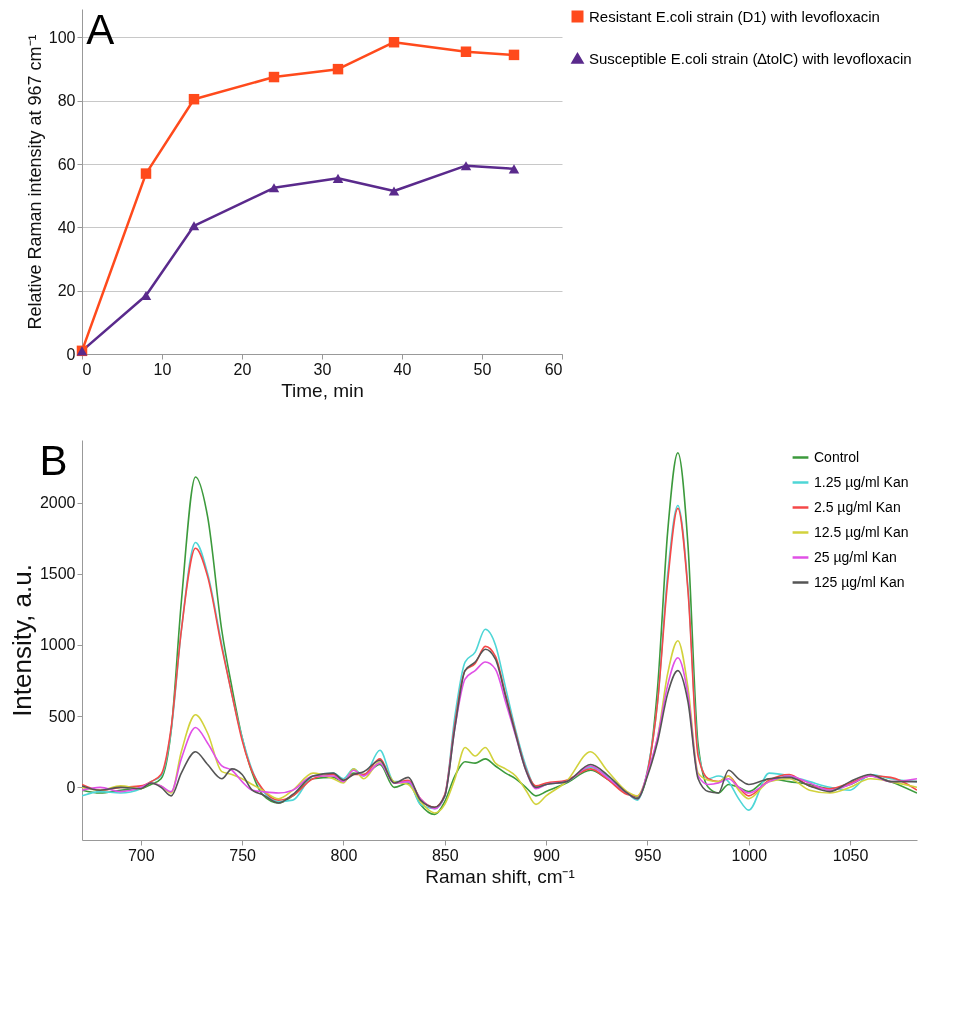 The width and height of the screenshot is (962, 1009). What do you see at coordinates (243, 855) in the screenshot?
I see `x-tick-label: 750` at bounding box center [243, 855].